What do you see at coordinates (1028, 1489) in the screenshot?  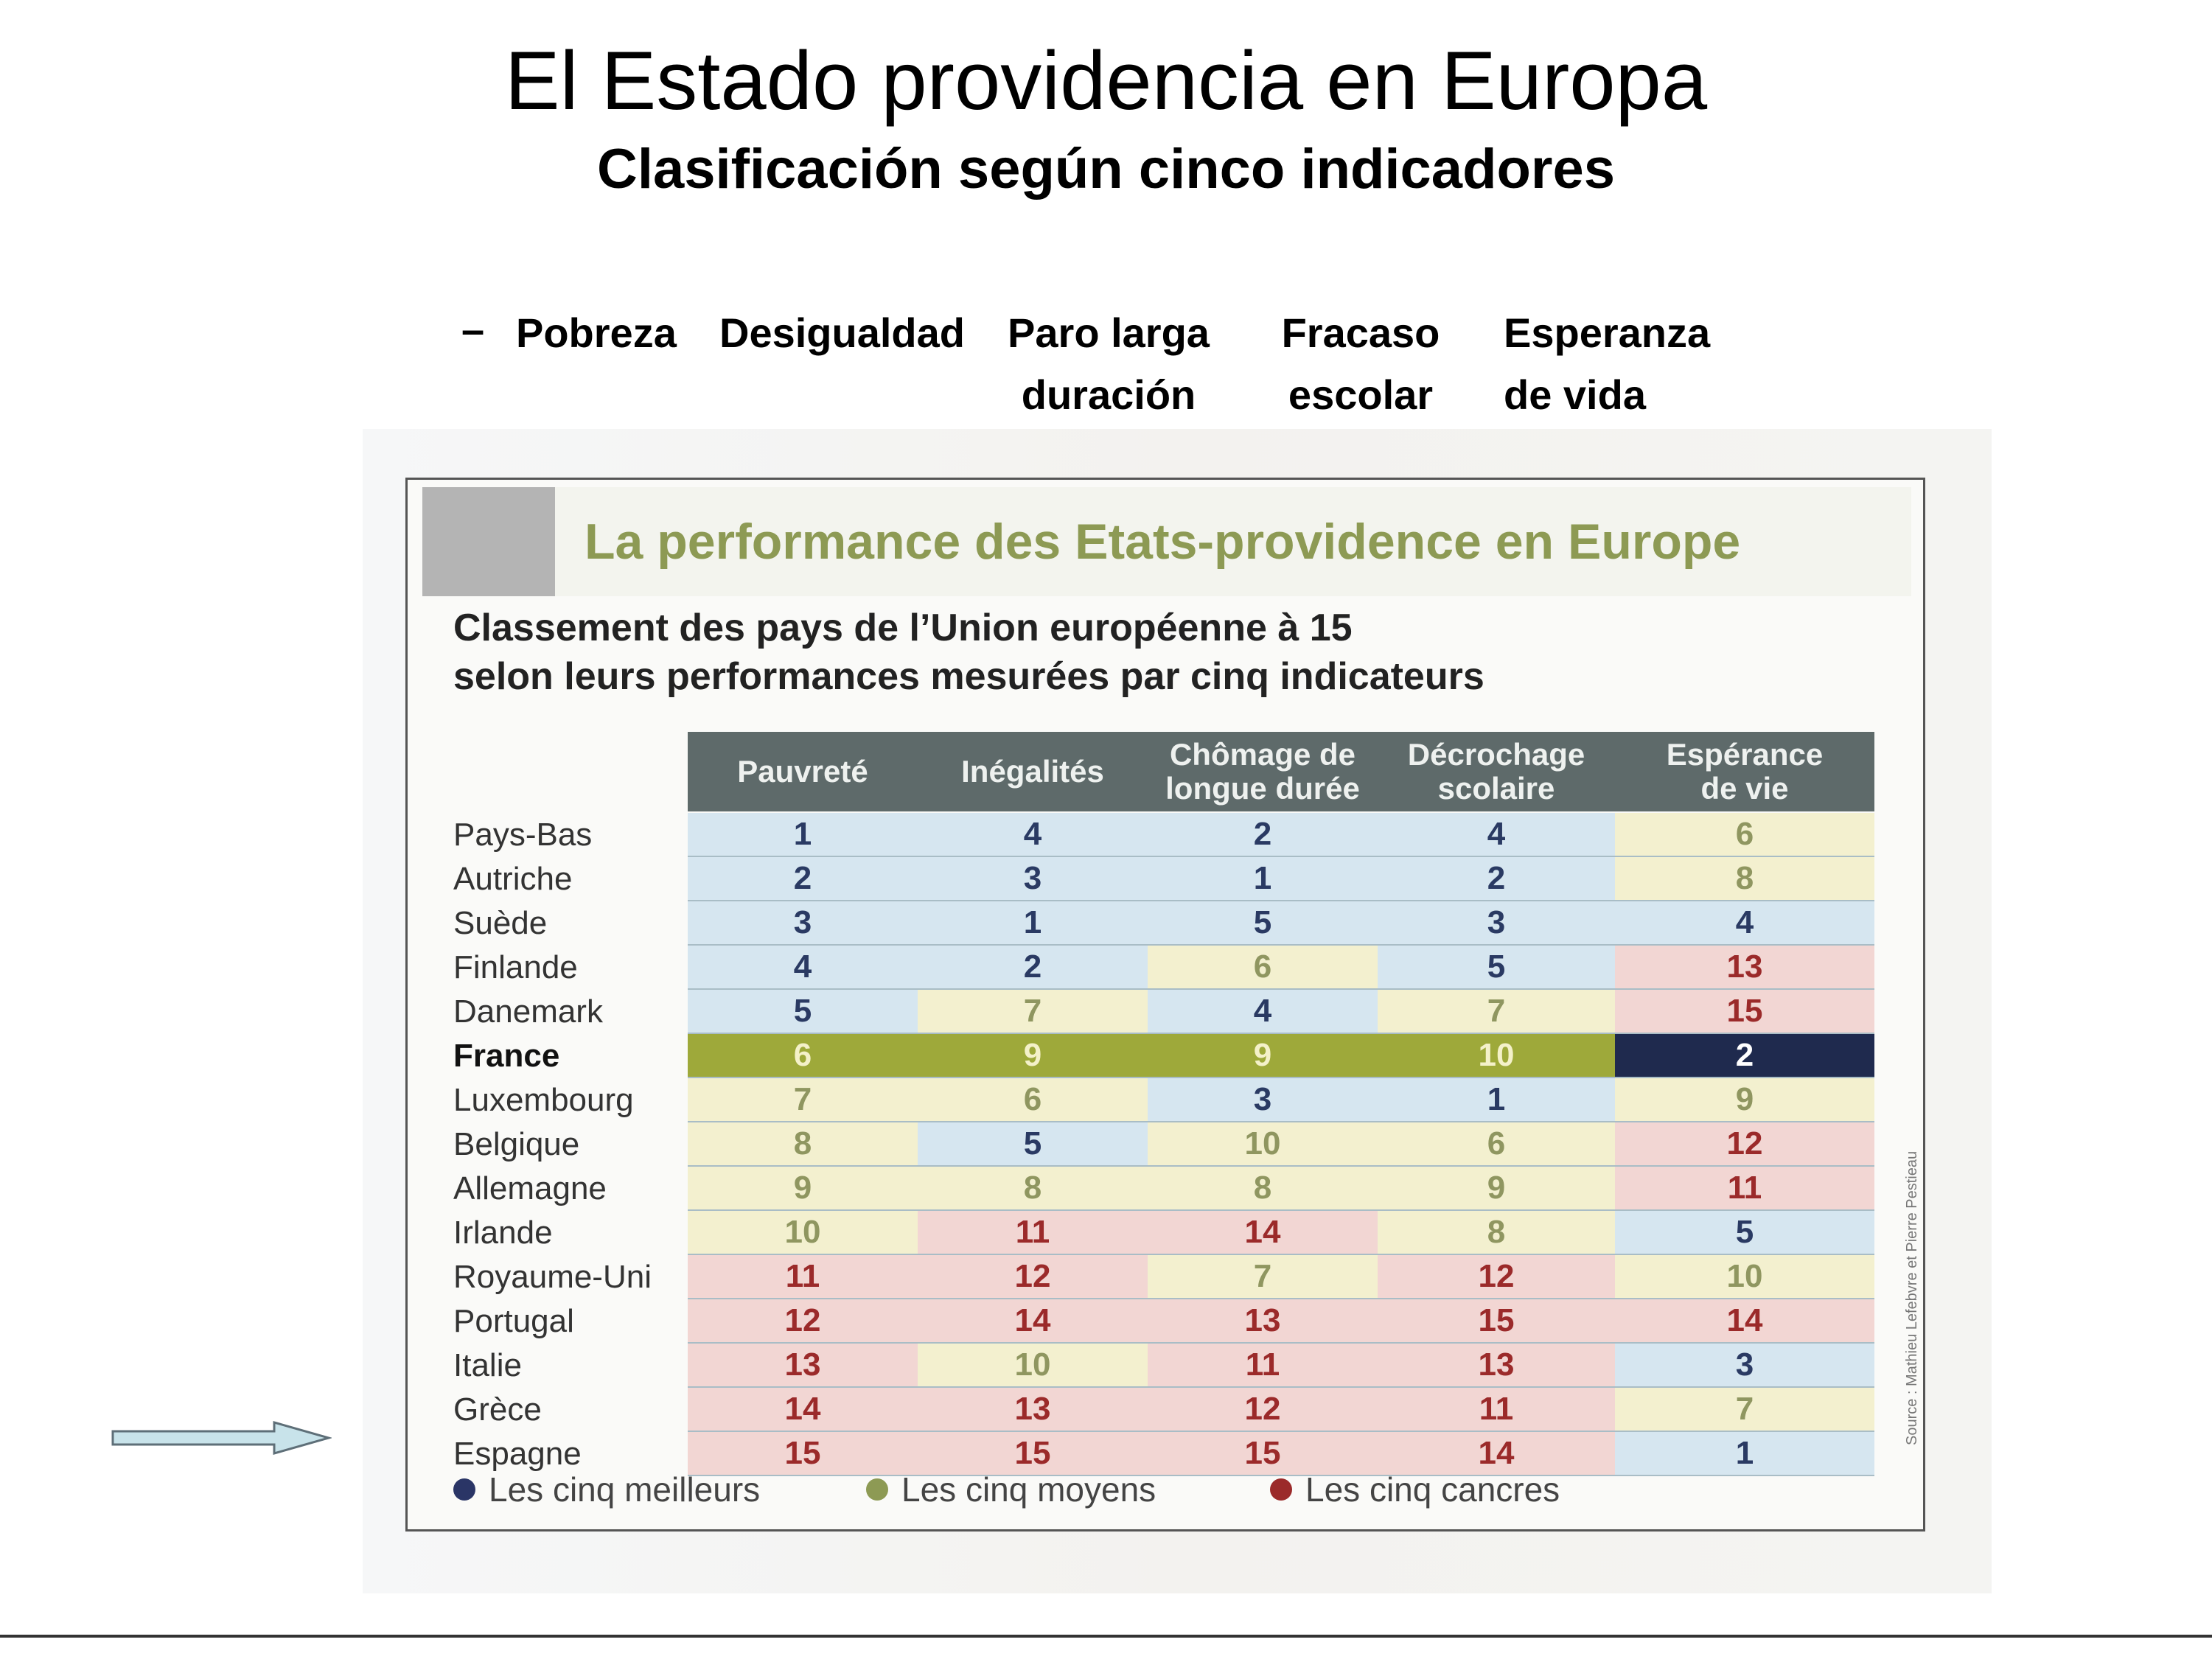 I see `legend-label: Les cinq moyens` at bounding box center [1028, 1489].